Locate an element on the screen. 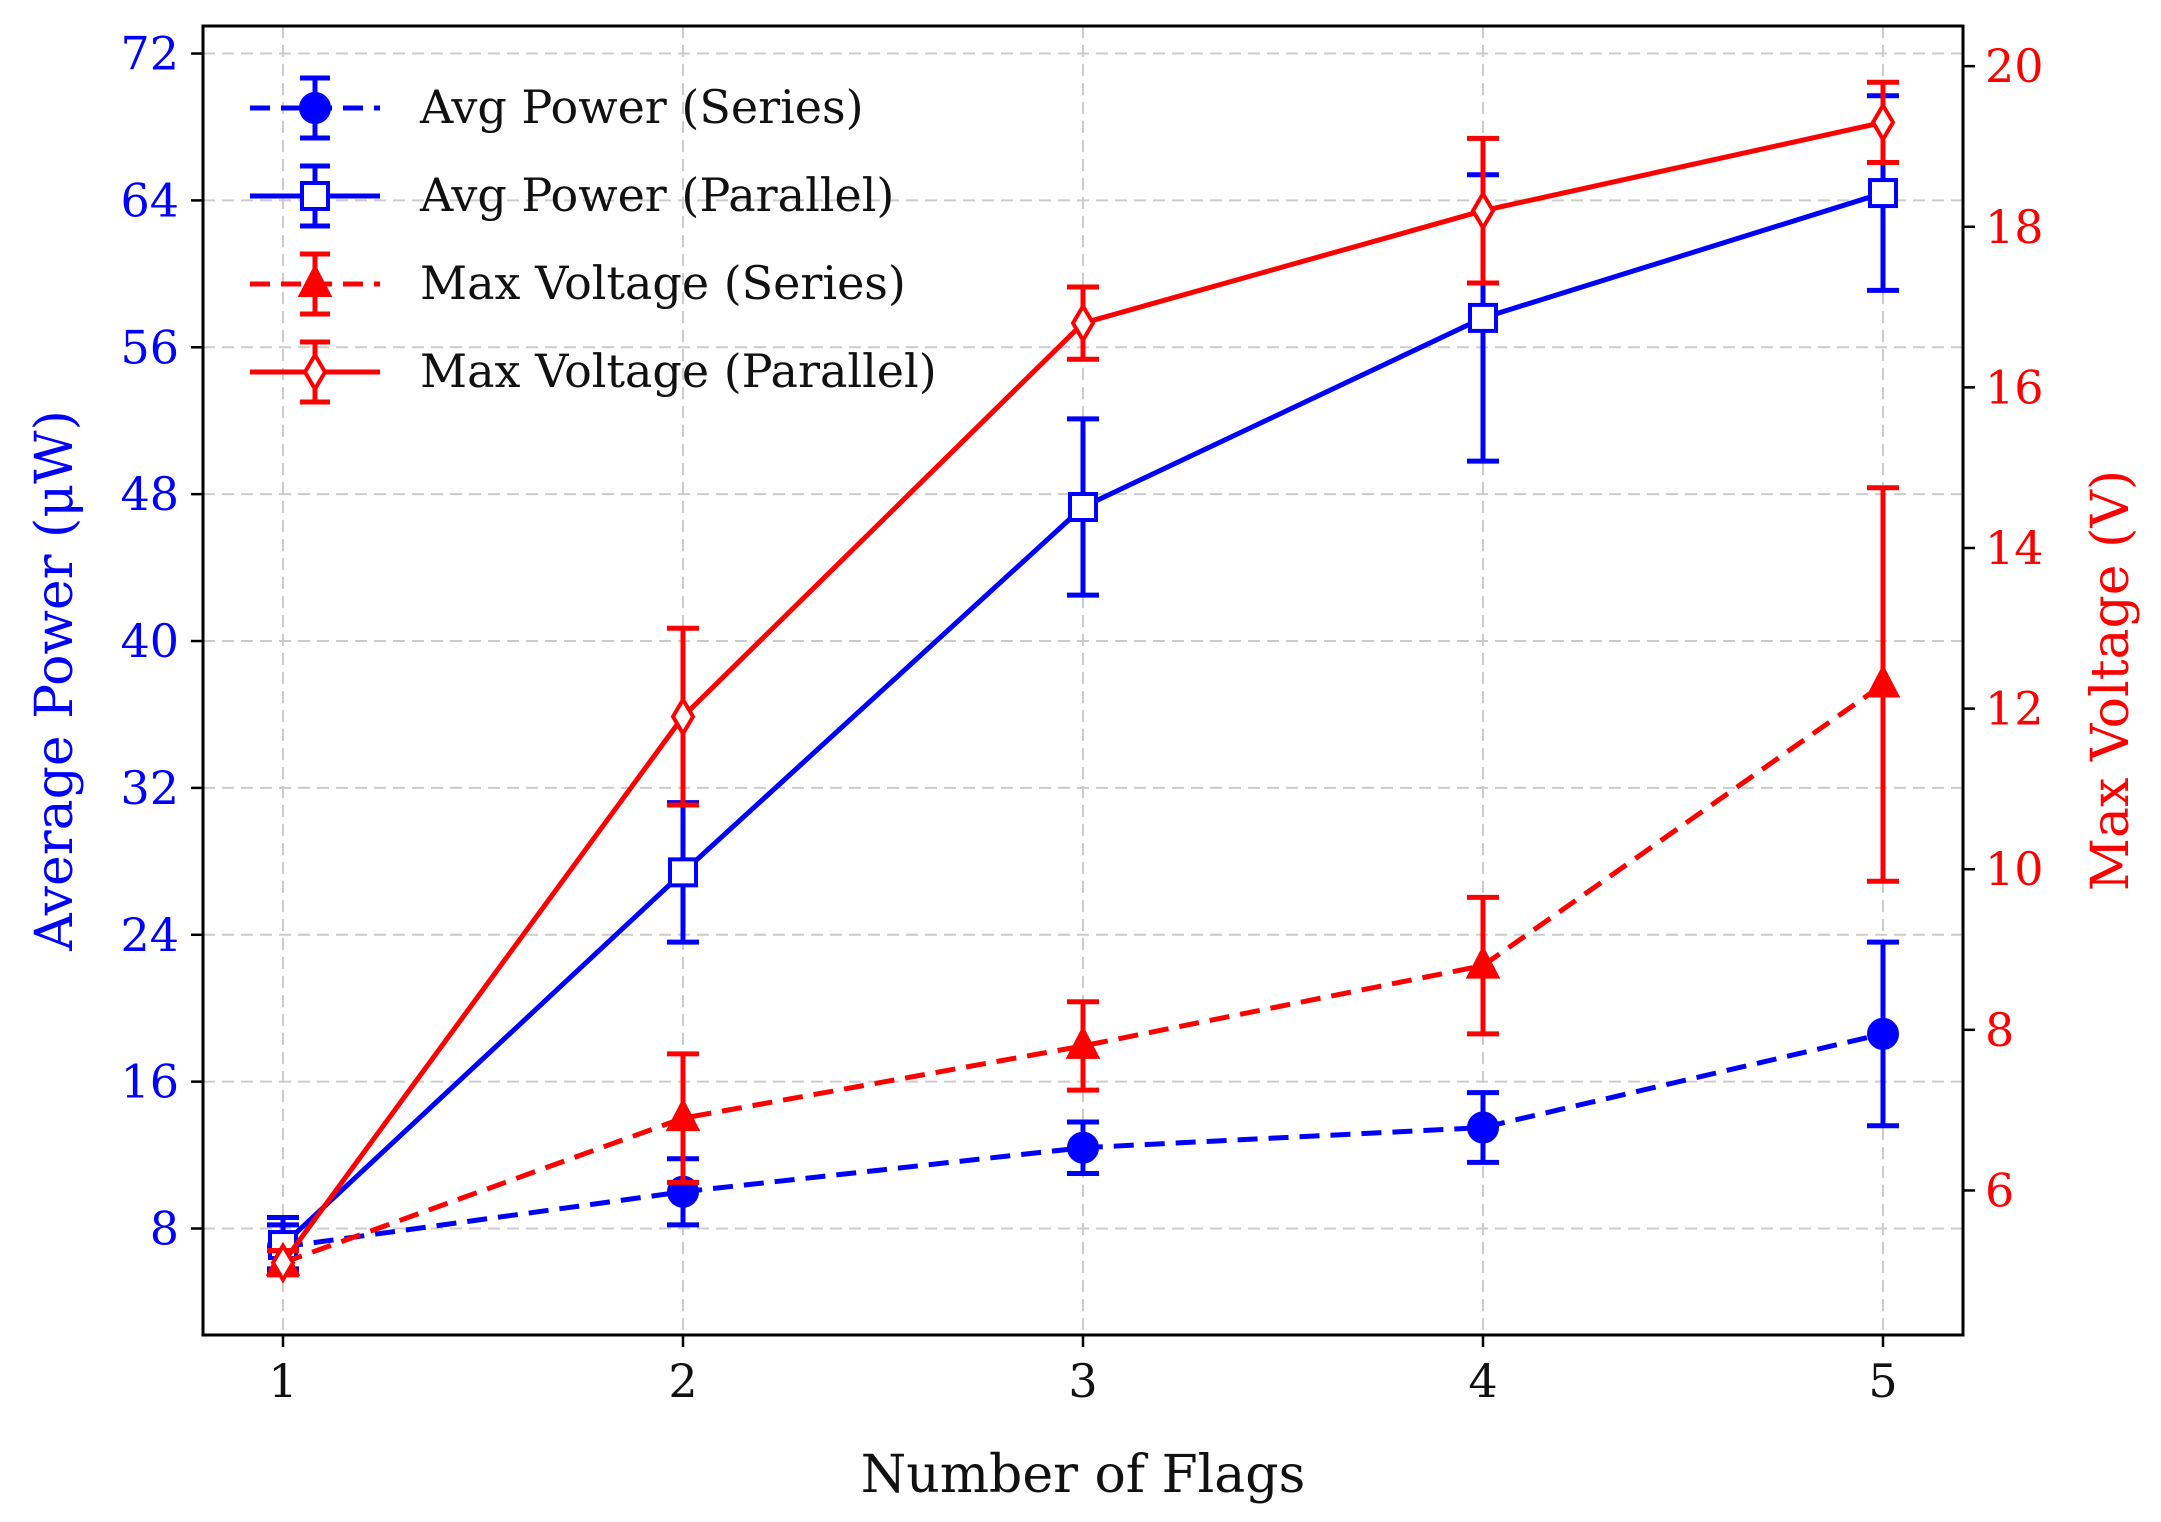 The height and width of the screenshot is (1522, 2161). legend-label: Avg Power (Series) is located at coordinates (641, 107).